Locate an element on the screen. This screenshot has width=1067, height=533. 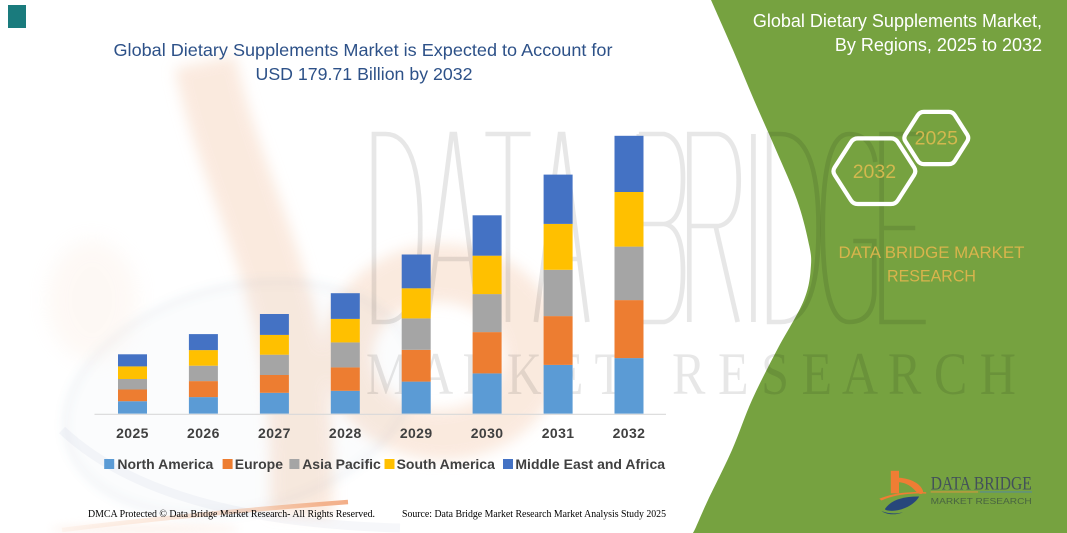
svg-text: 2030 is located at coordinates (487, 433).